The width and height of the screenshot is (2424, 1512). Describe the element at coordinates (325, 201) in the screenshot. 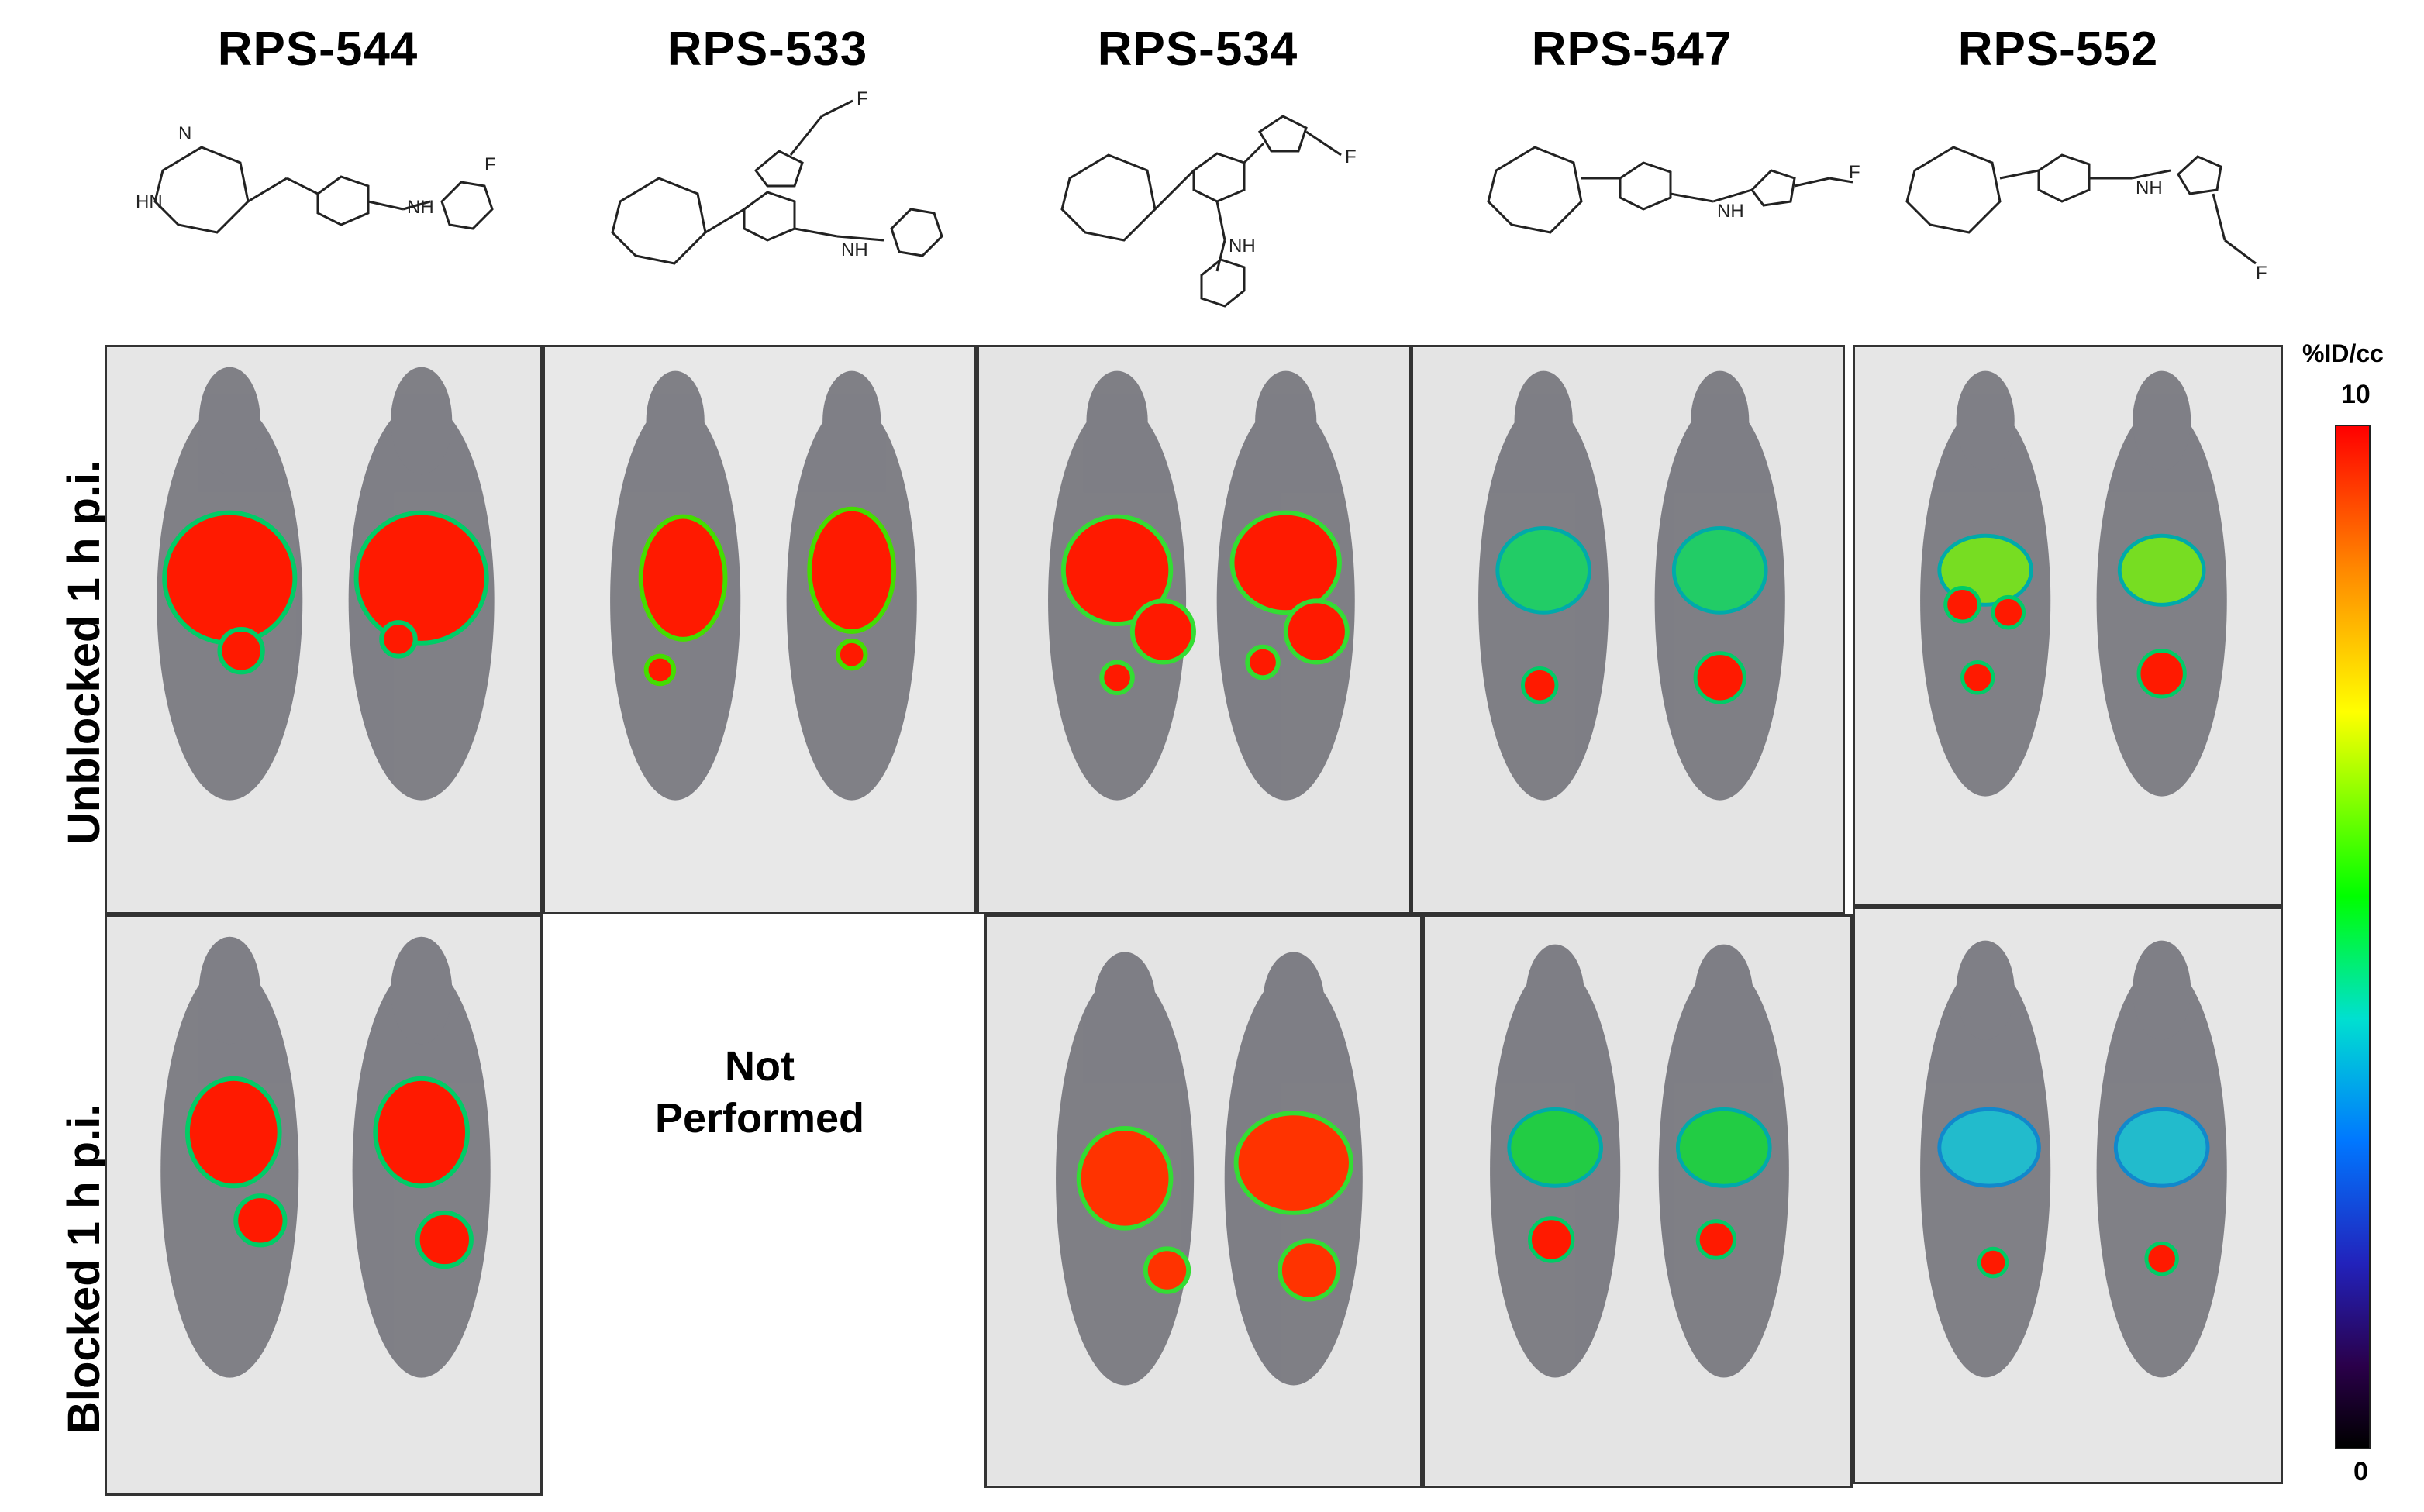

I see `chemical-structure-rps-544: N HN NH F` at that location.